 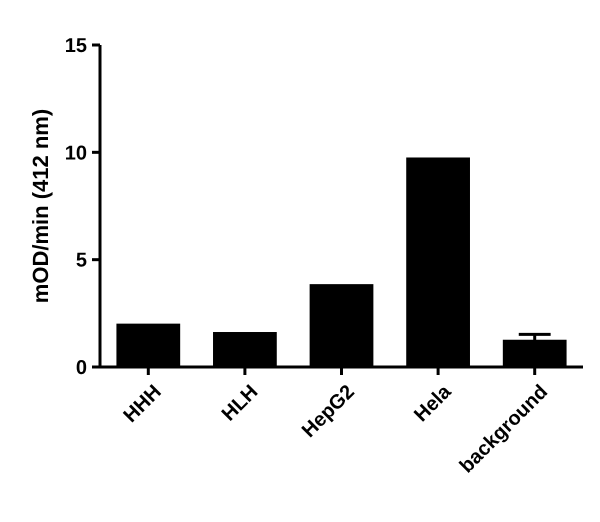 I want to click on y-tick-label: 5, so click(x=81, y=261).